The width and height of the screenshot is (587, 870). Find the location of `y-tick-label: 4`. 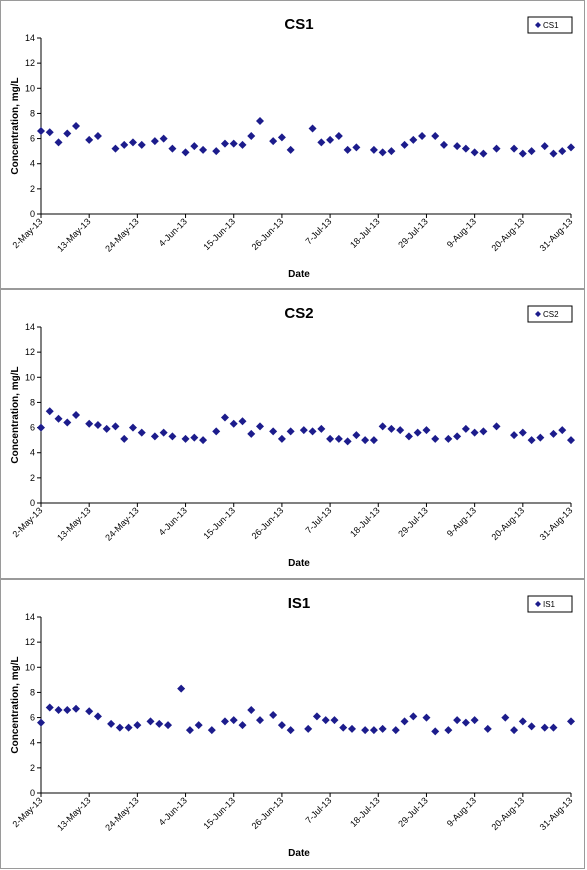

y-tick-label: 4 is located at coordinates (32, 164).